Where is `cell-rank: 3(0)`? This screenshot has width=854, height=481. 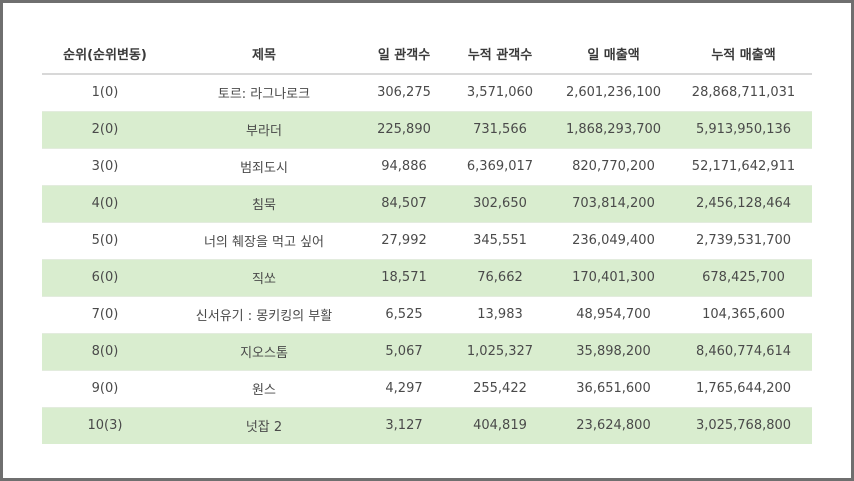
cell-rank: 3(0) is located at coordinates (105, 167).